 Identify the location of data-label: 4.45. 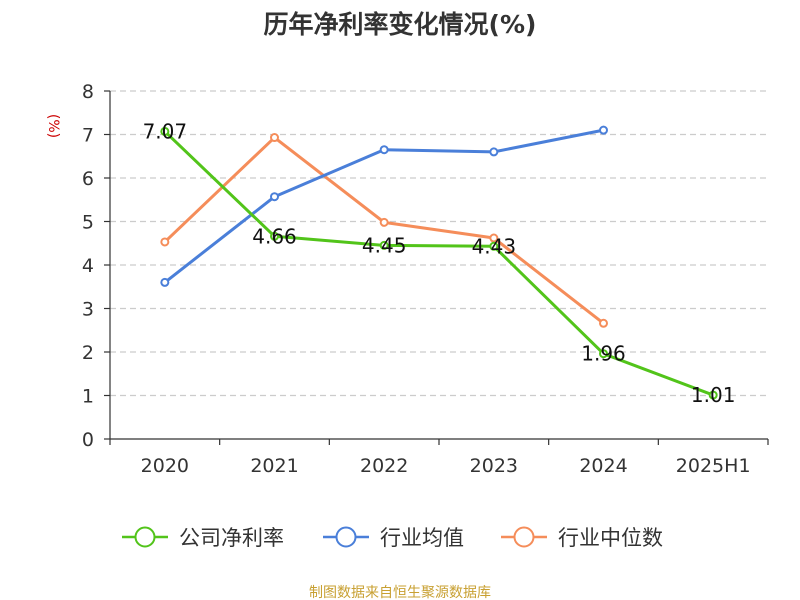
(384, 245).